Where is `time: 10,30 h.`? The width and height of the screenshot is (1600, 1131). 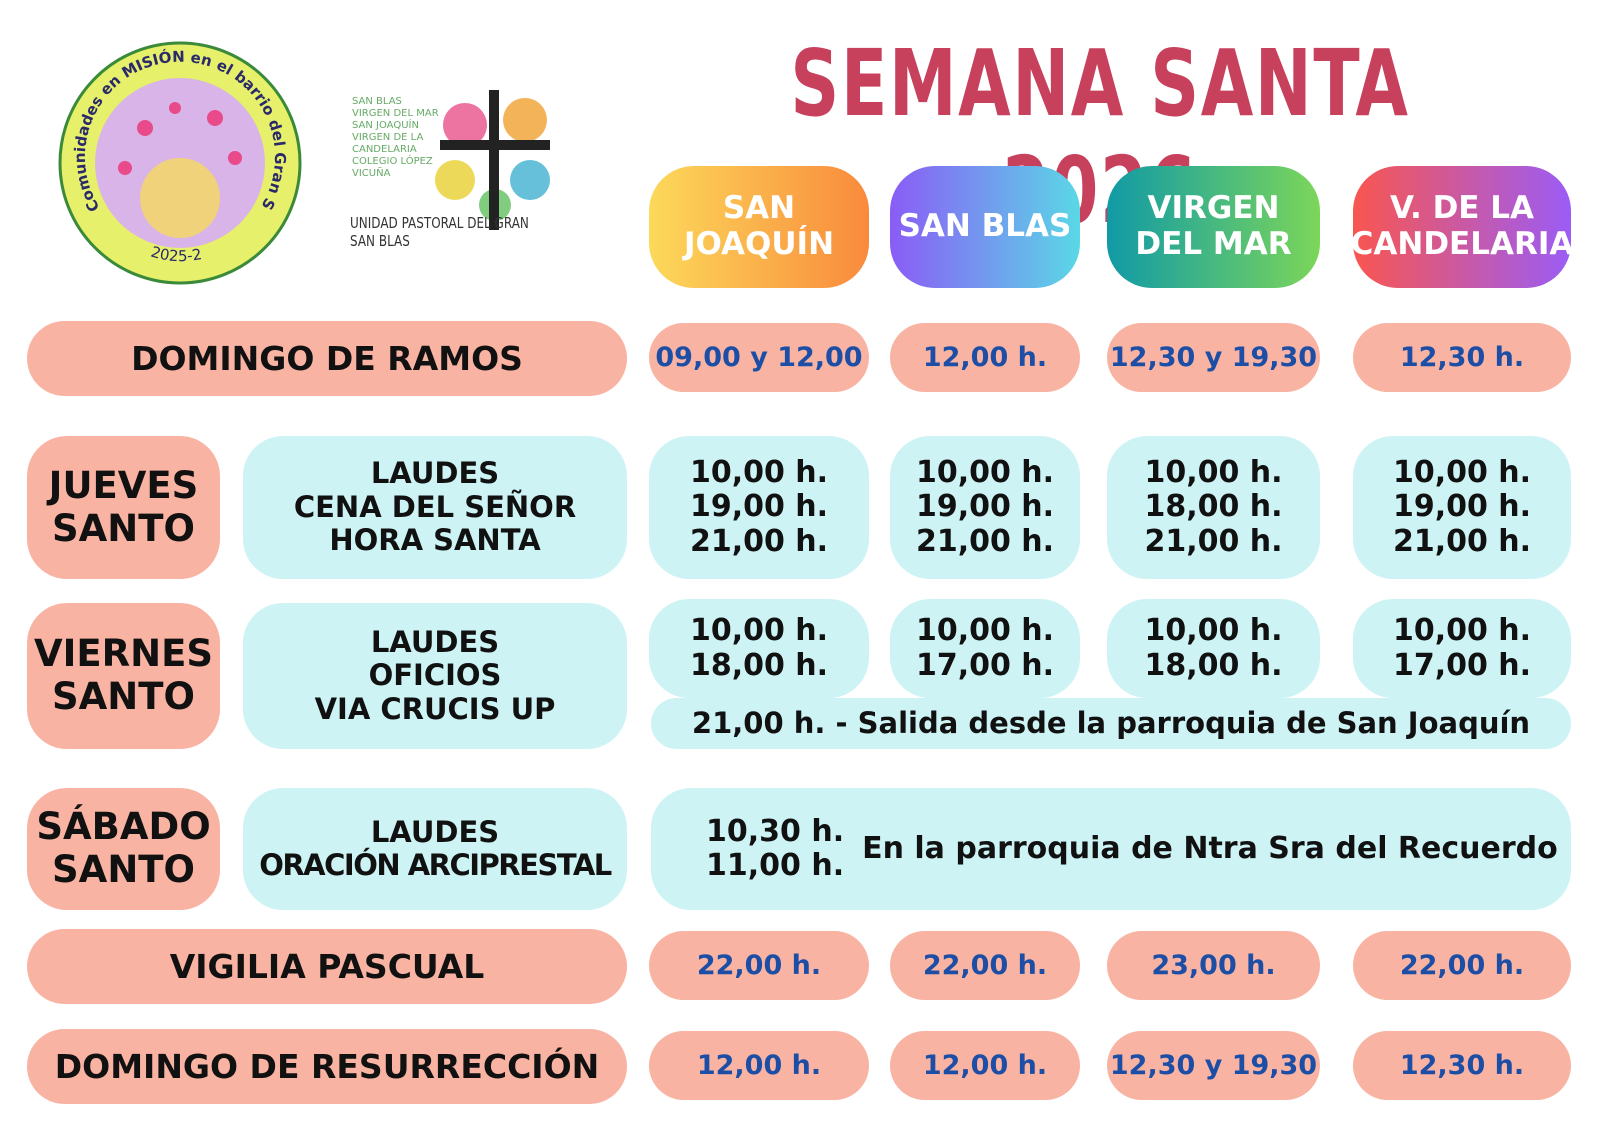
time: 10,30 h. is located at coordinates (775, 831).